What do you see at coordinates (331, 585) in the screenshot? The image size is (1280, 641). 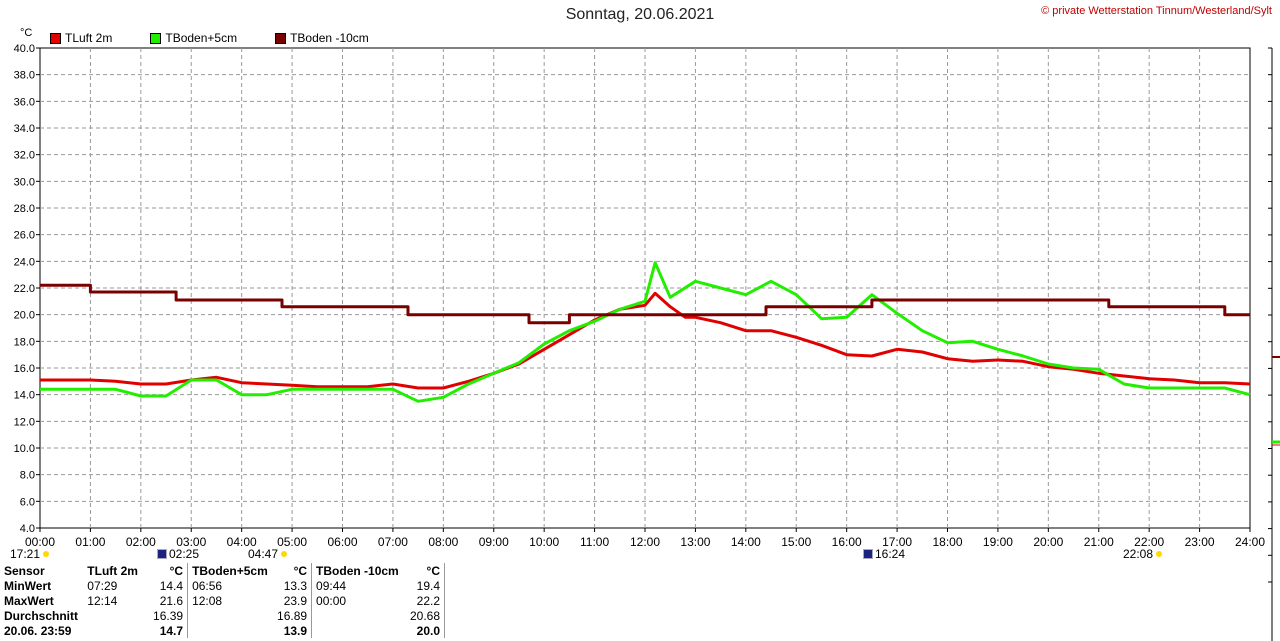 I see `stats-min-t3: 09:44` at bounding box center [331, 585].